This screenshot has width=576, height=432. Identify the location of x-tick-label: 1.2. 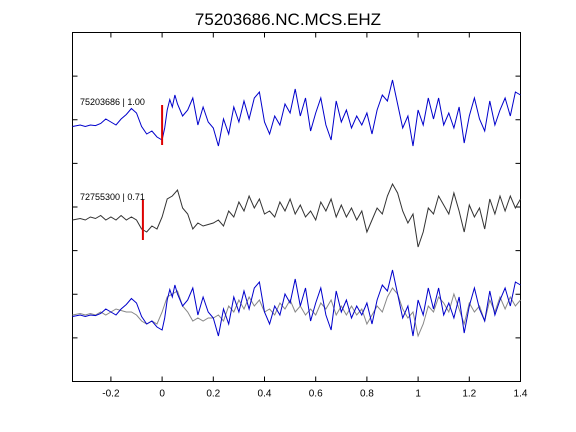
(469, 394).